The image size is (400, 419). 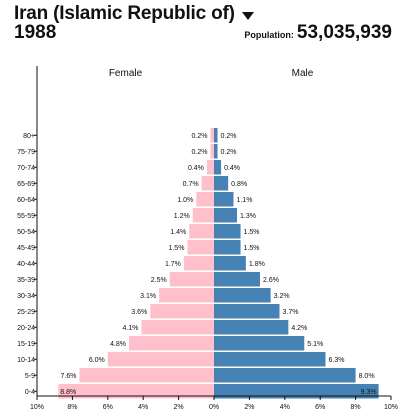 What do you see at coordinates (68, 392) in the screenshot?
I see `female-value-label: 8.8%` at bounding box center [68, 392].